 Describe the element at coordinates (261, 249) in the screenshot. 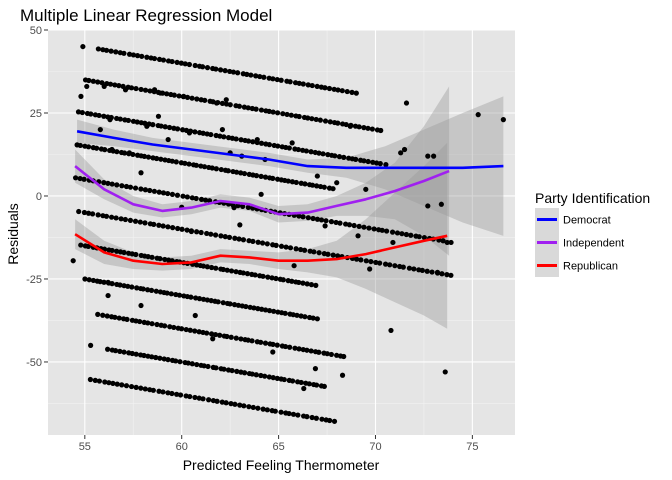

I see `smooth-line-republican` at that location.